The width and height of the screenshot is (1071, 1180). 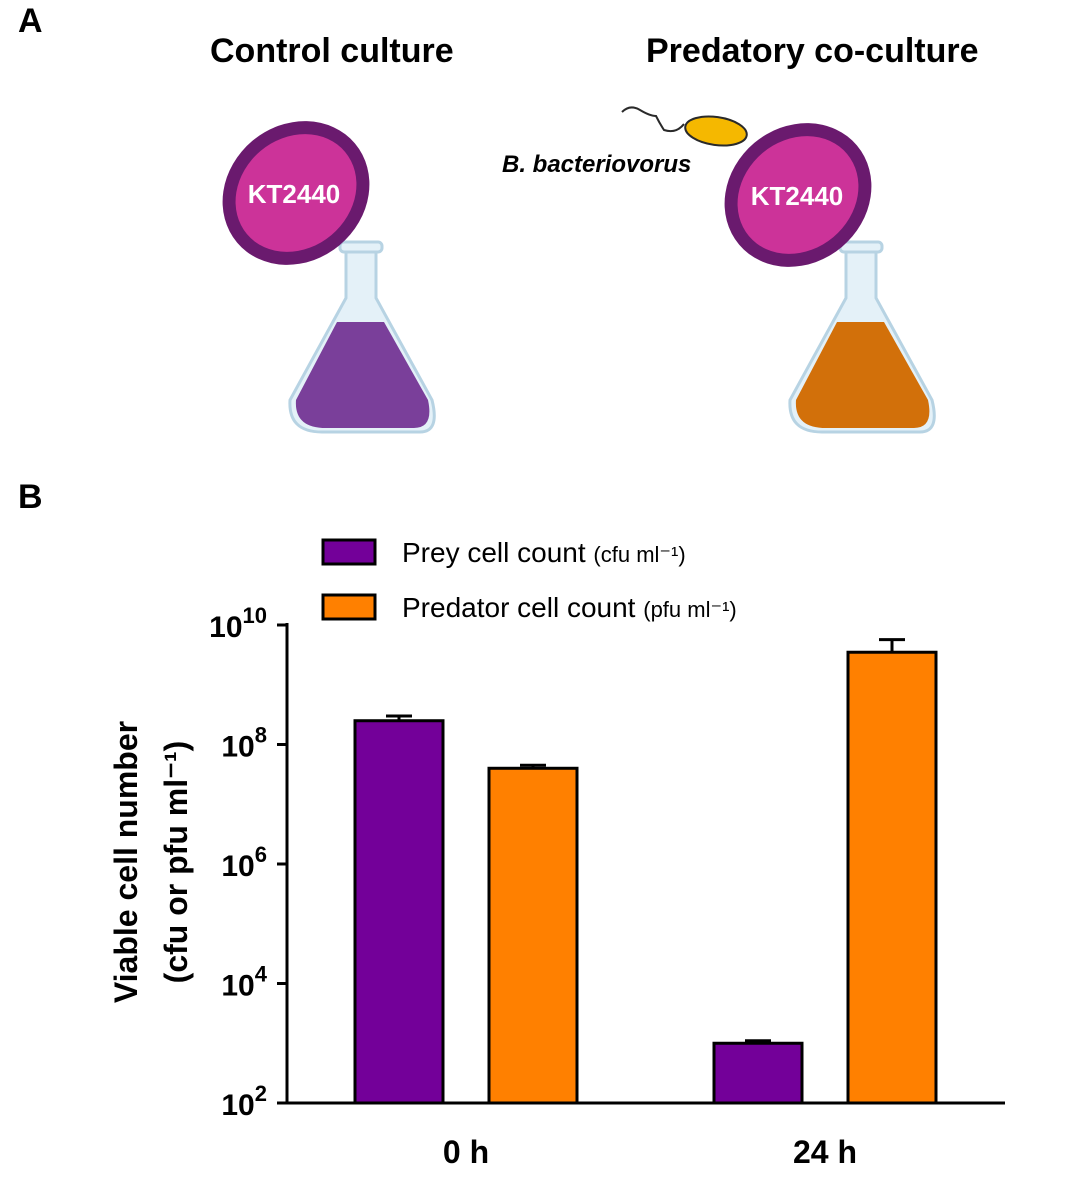 I want to click on predatory-flask, so click(x=862, y=337).